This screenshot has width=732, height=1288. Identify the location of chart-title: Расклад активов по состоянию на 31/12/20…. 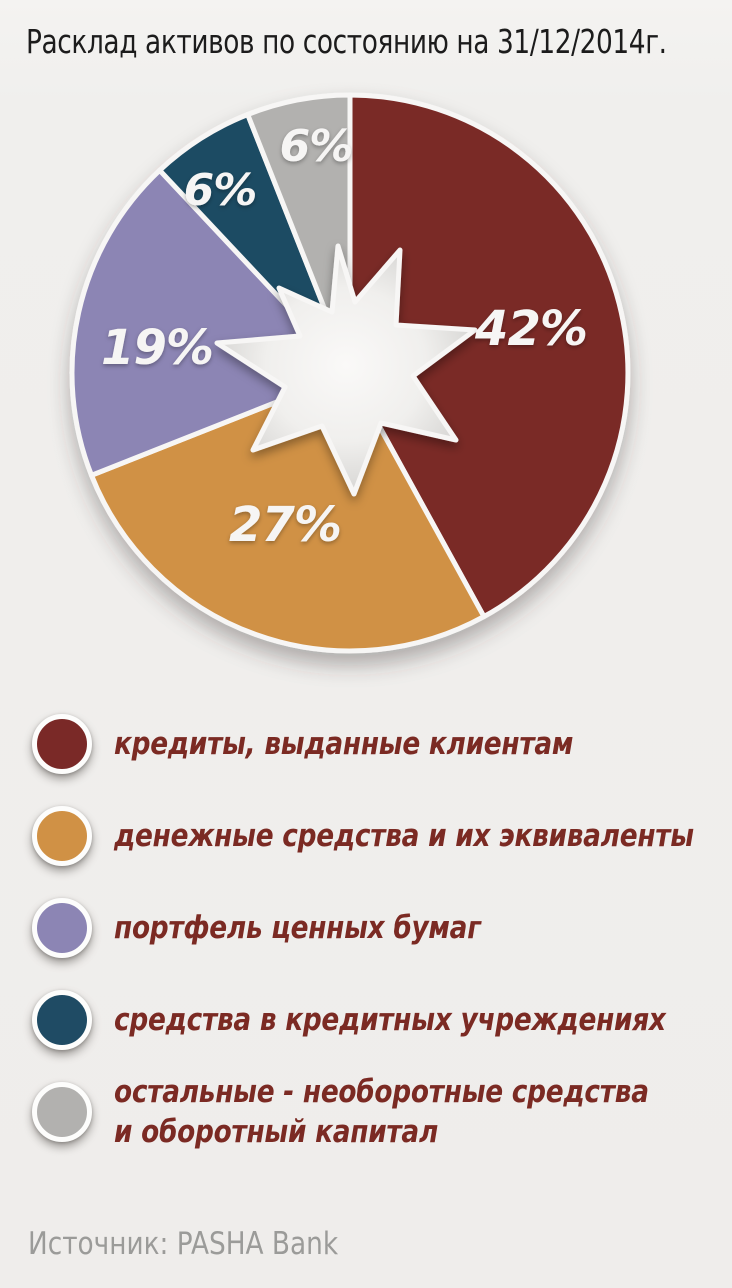
(346, 41).